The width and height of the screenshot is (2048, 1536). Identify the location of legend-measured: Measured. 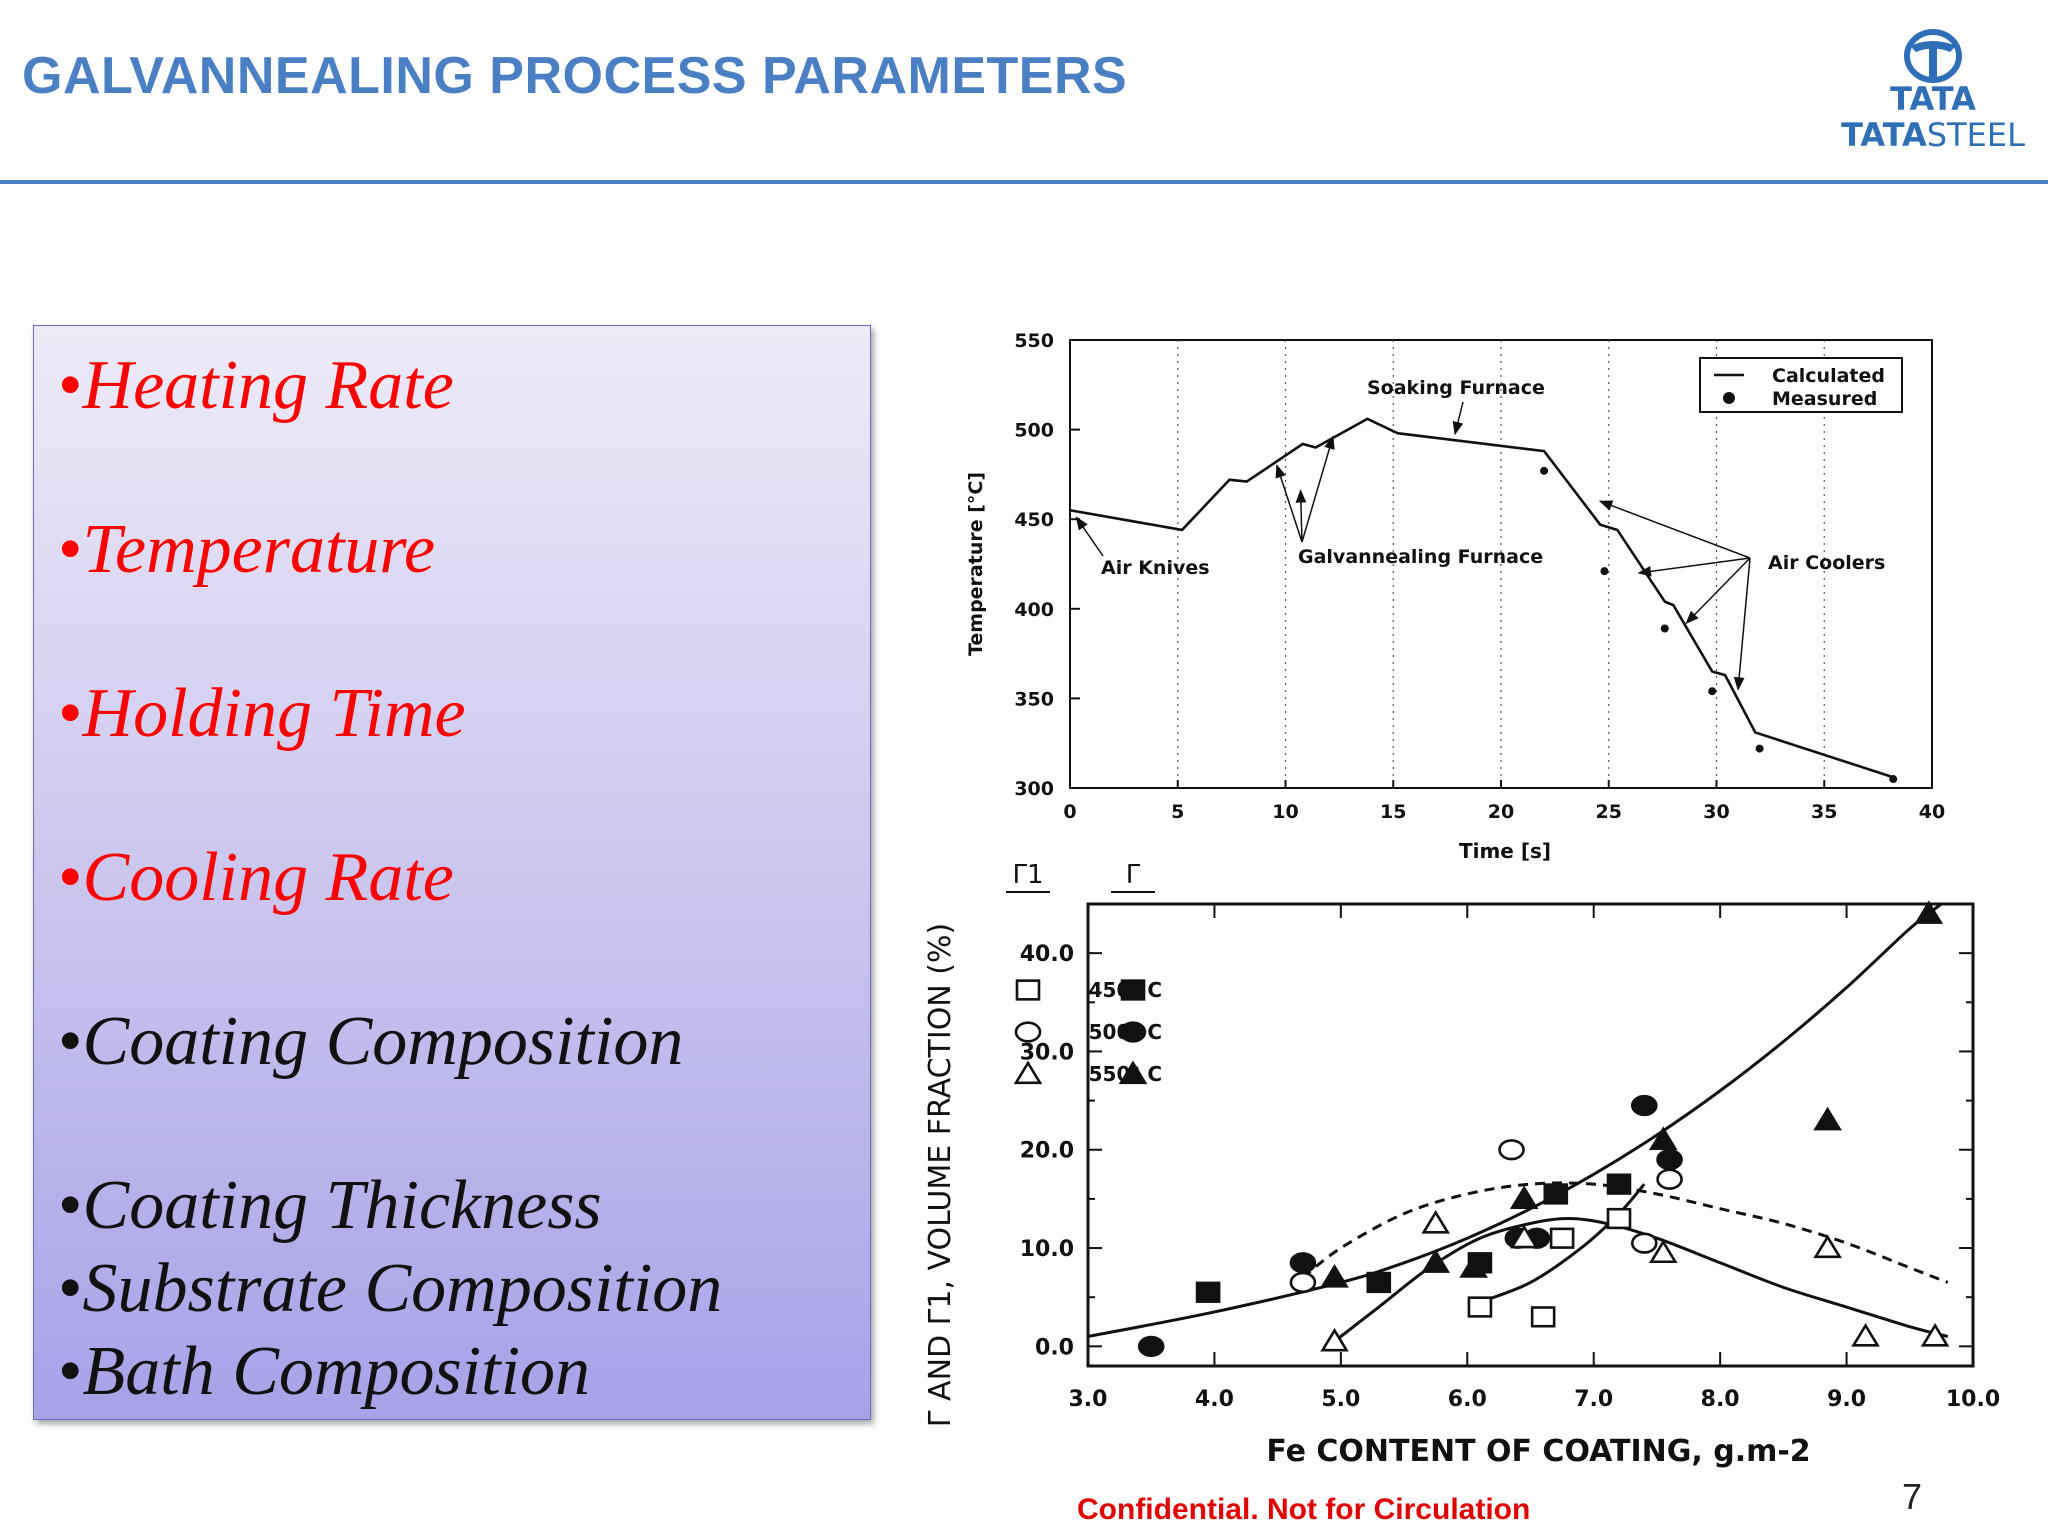
(1824, 399).